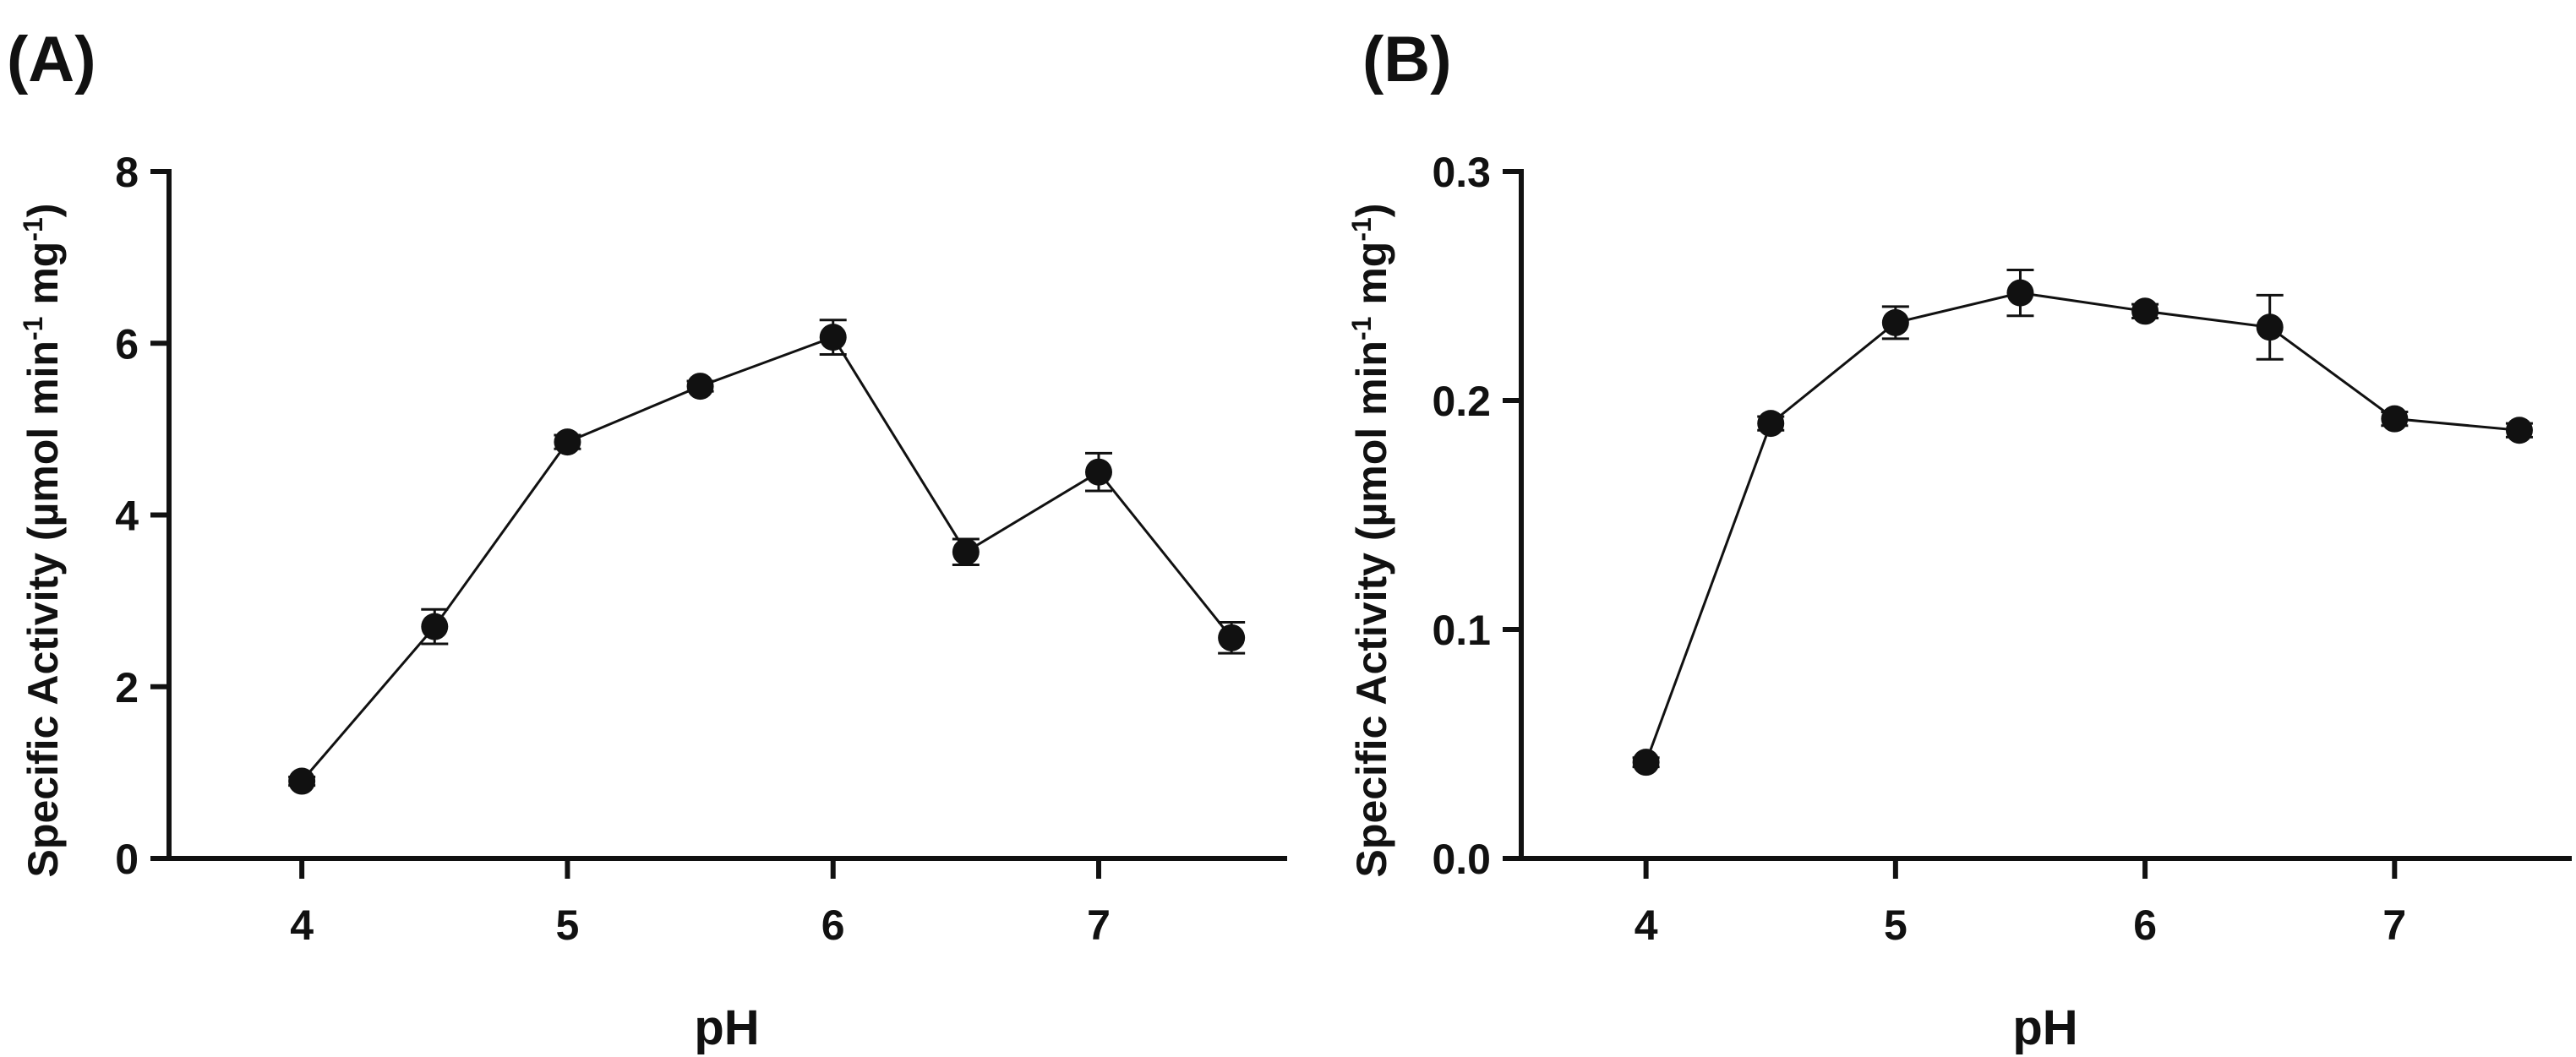 The image size is (2576, 1057). Describe the element at coordinates (127, 859) in the screenshot. I see `y-tick-label: 0` at that location.